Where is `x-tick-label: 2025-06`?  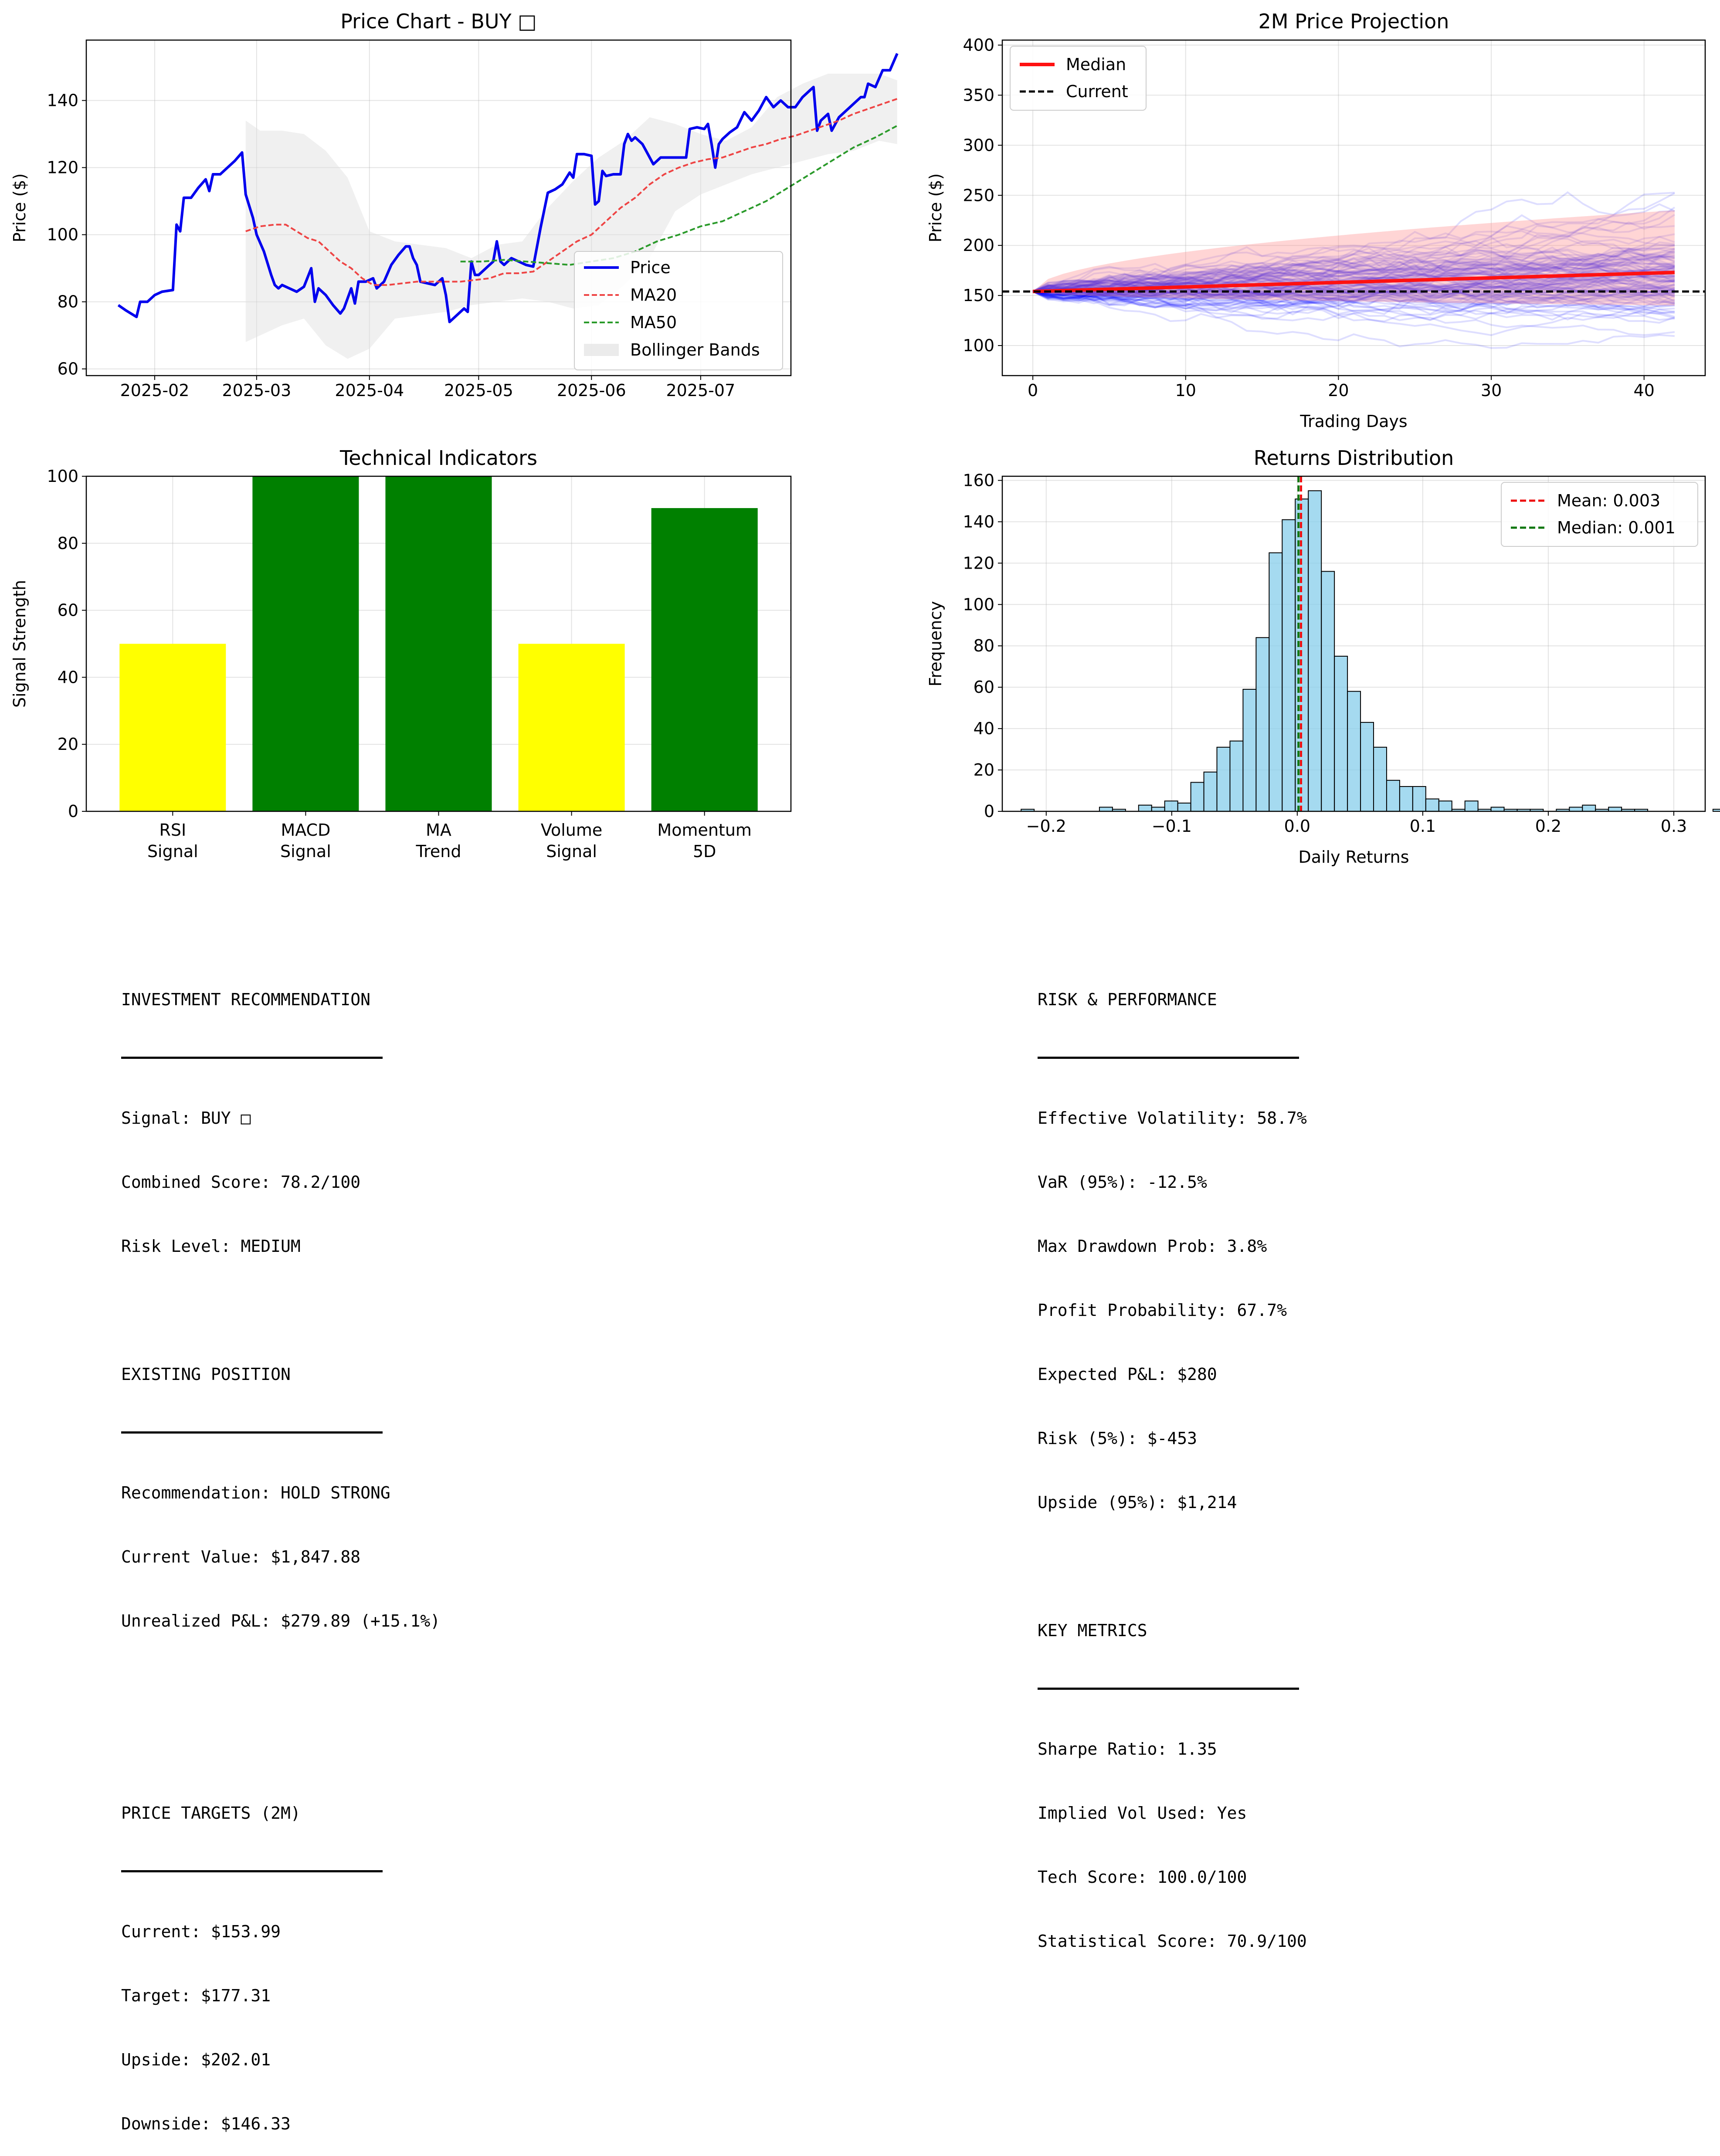 x-tick-label: 2025-06 is located at coordinates (591, 390).